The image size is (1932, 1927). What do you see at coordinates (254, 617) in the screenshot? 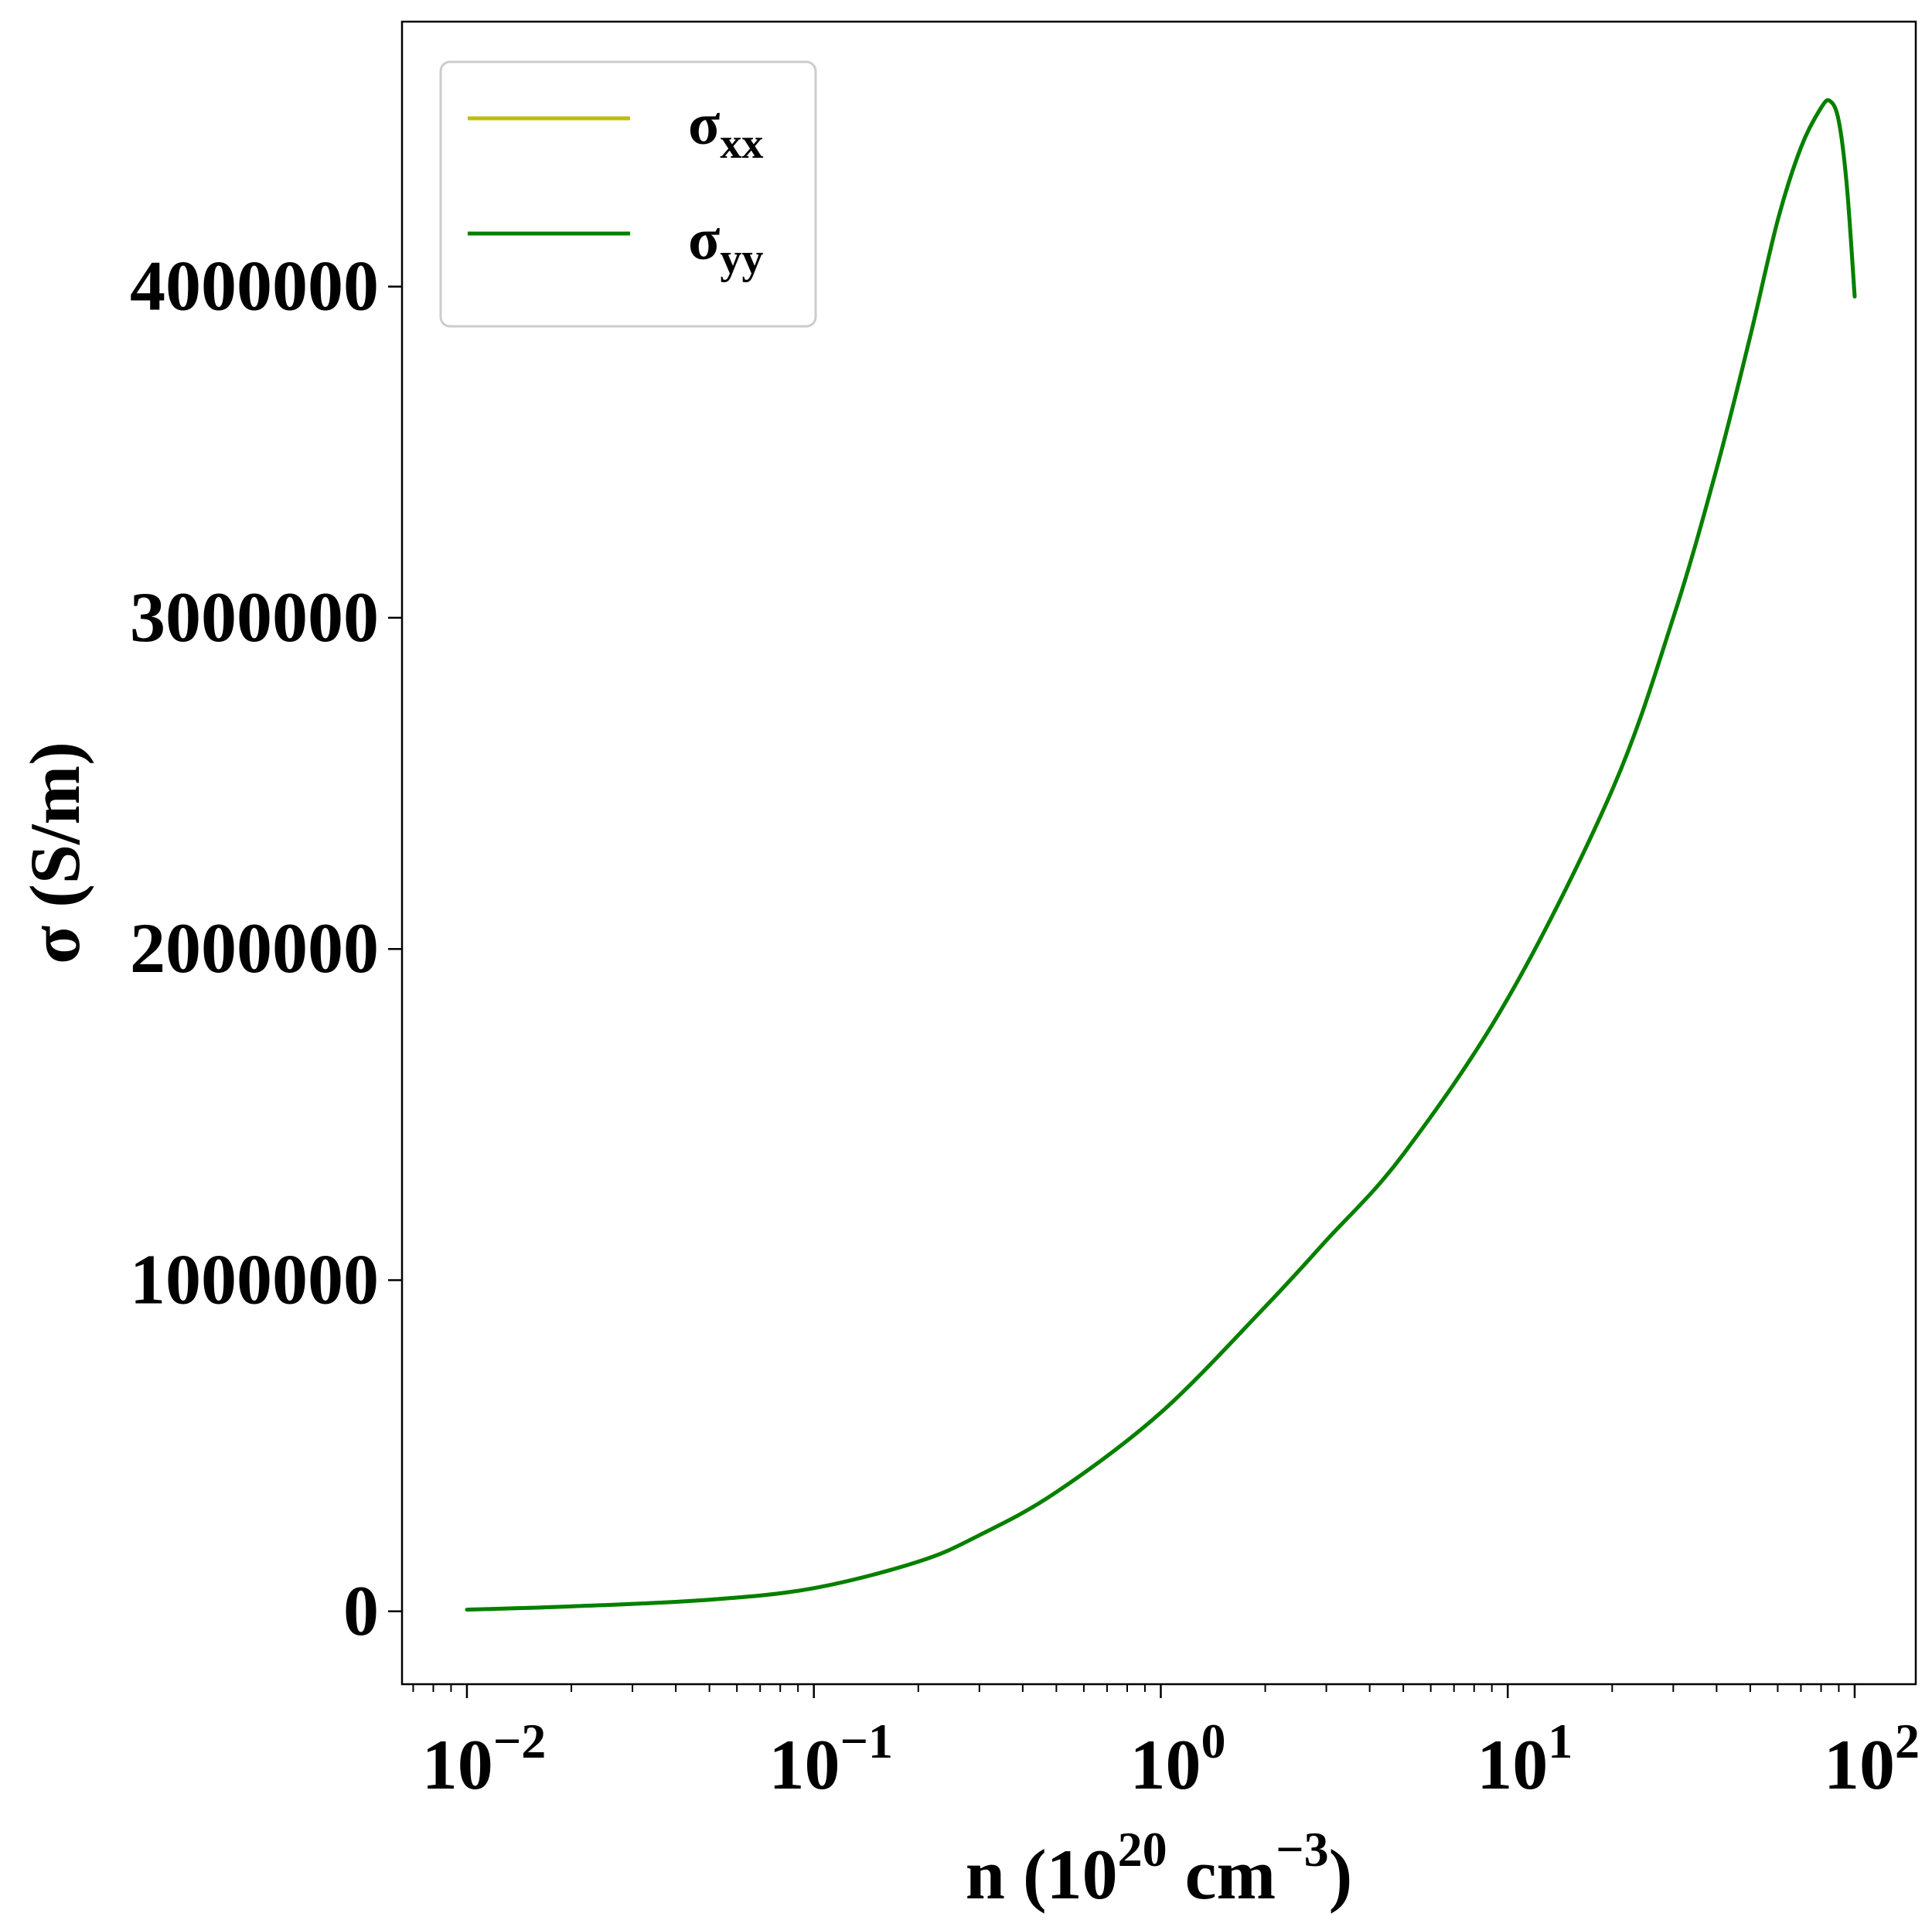
I see `y-tick-label: 3000000` at bounding box center [254, 617].